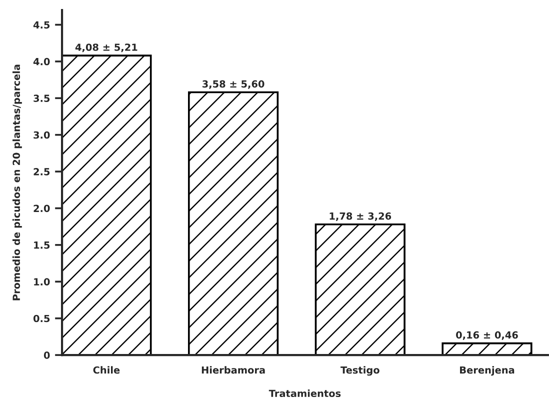 This screenshot has width=549, height=403. I want to click on x-tick-label: Hierbamora, so click(233, 370).